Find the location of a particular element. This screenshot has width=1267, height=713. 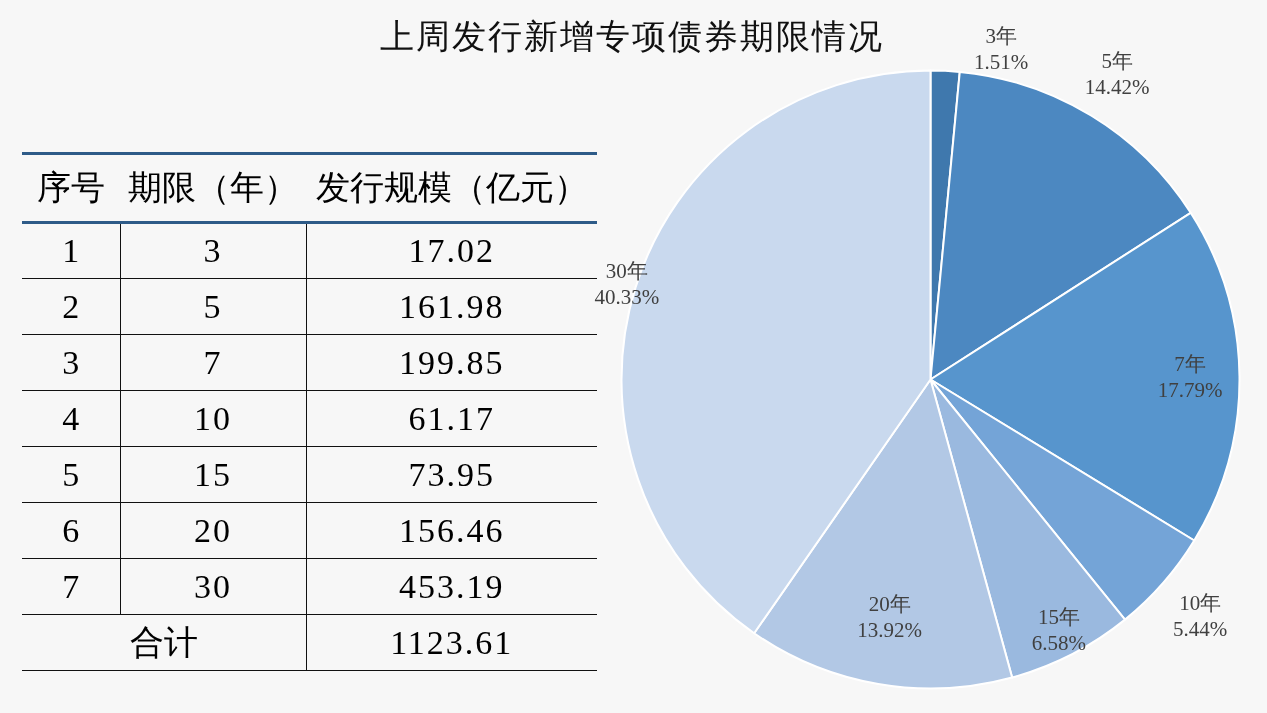

table-cell: 4 is located at coordinates (71, 418).